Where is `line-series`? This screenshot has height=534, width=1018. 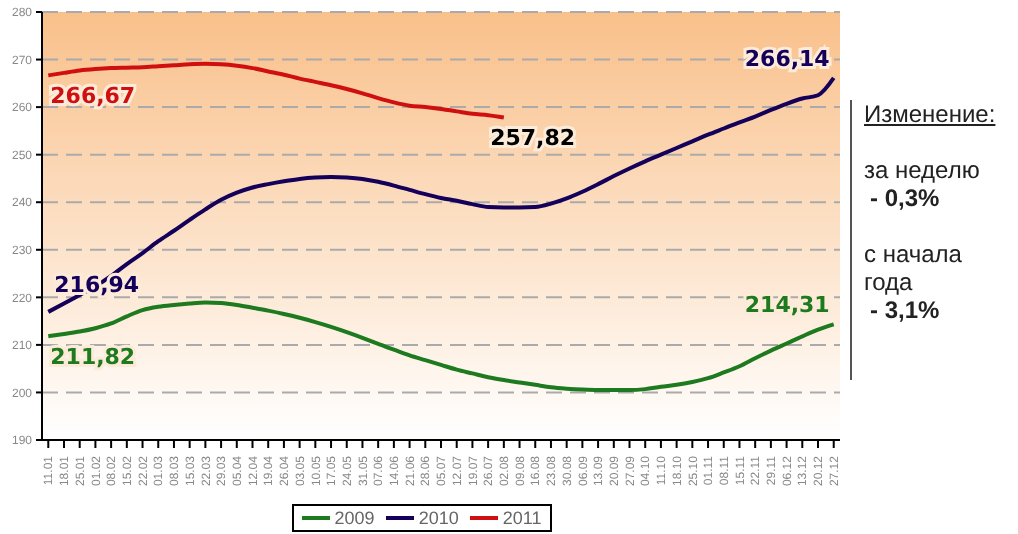
line-series is located at coordinates (276, 90).